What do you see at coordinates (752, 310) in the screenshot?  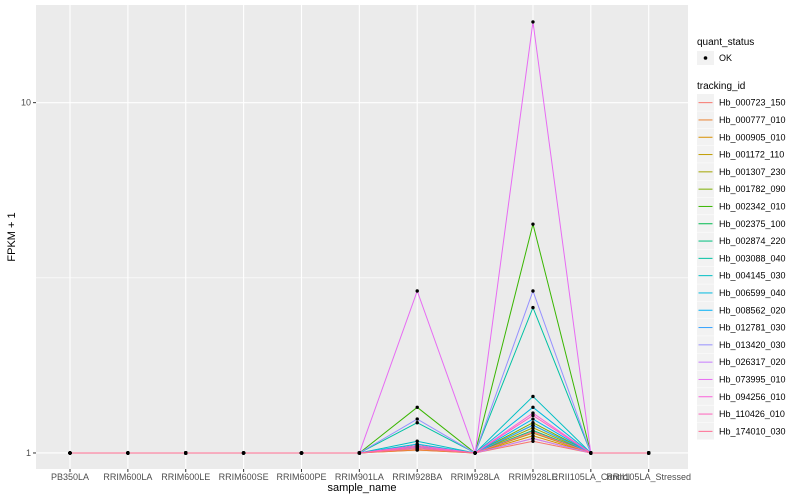 I see `legend-label: Hb_008562_020` at bounding box center [752, 310].